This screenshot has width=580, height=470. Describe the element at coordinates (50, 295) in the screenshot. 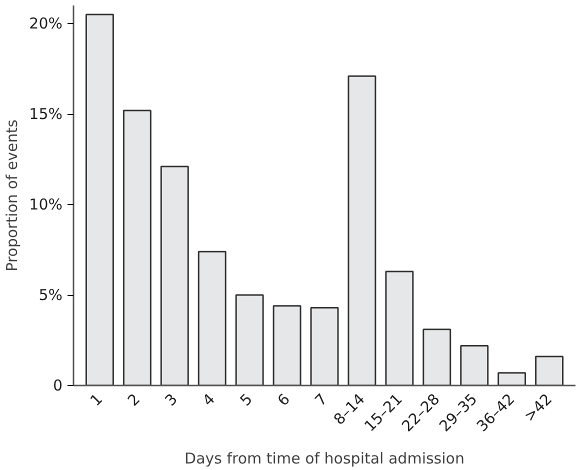

I see `y-tick-label: 5%` at that location.